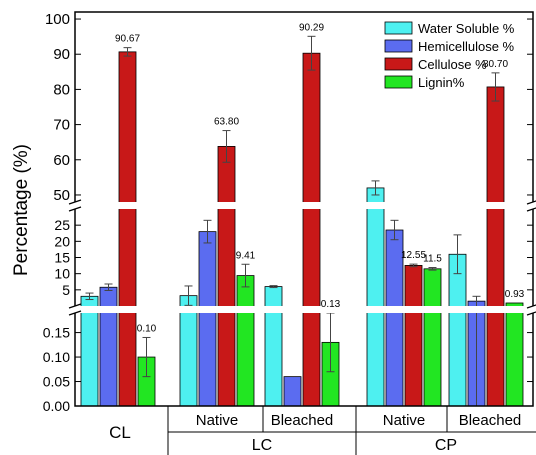  What do you see at coordinates (457, 330) in the screenshot?
I see `bar-water-soluble--group-4` at bounding box center [457, 330].